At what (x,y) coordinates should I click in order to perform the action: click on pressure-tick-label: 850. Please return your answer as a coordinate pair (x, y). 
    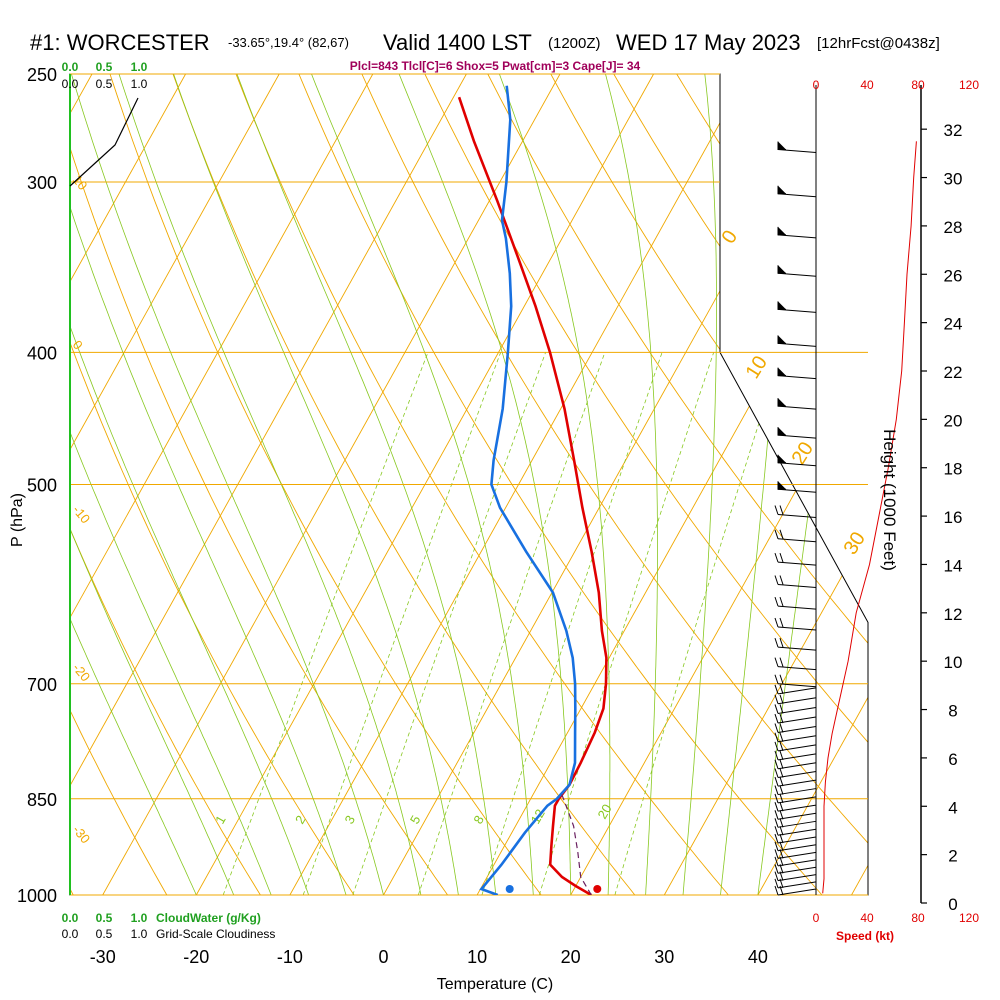
    Looking at the image, I should click on (42, 800).